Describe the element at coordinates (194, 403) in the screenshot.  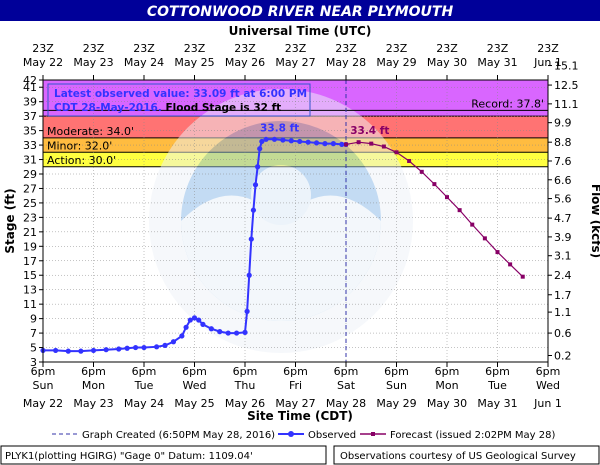
I see `bottom-tick-date: May 25` at that location.